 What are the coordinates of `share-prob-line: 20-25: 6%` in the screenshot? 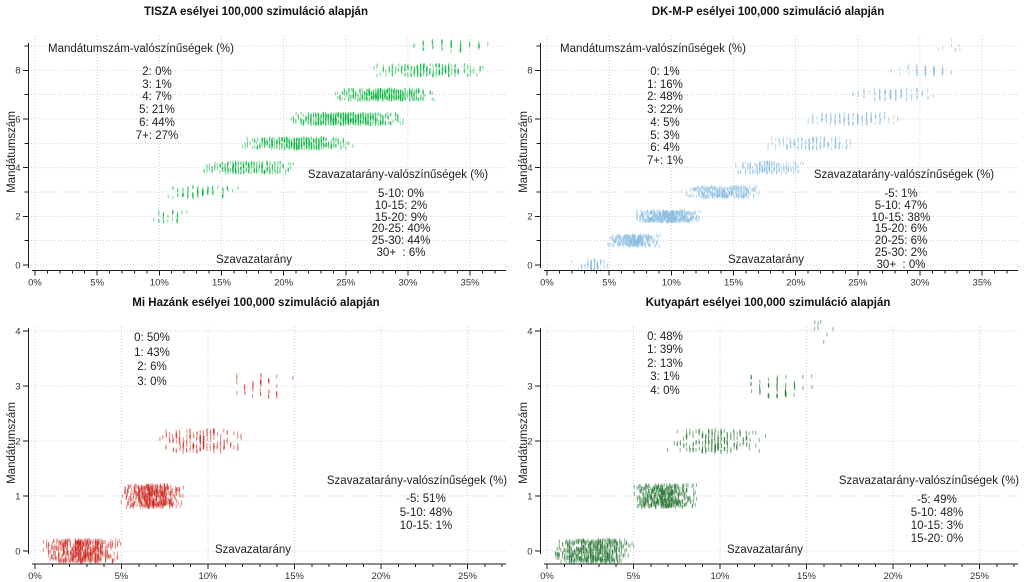 It's located at (901, 241).